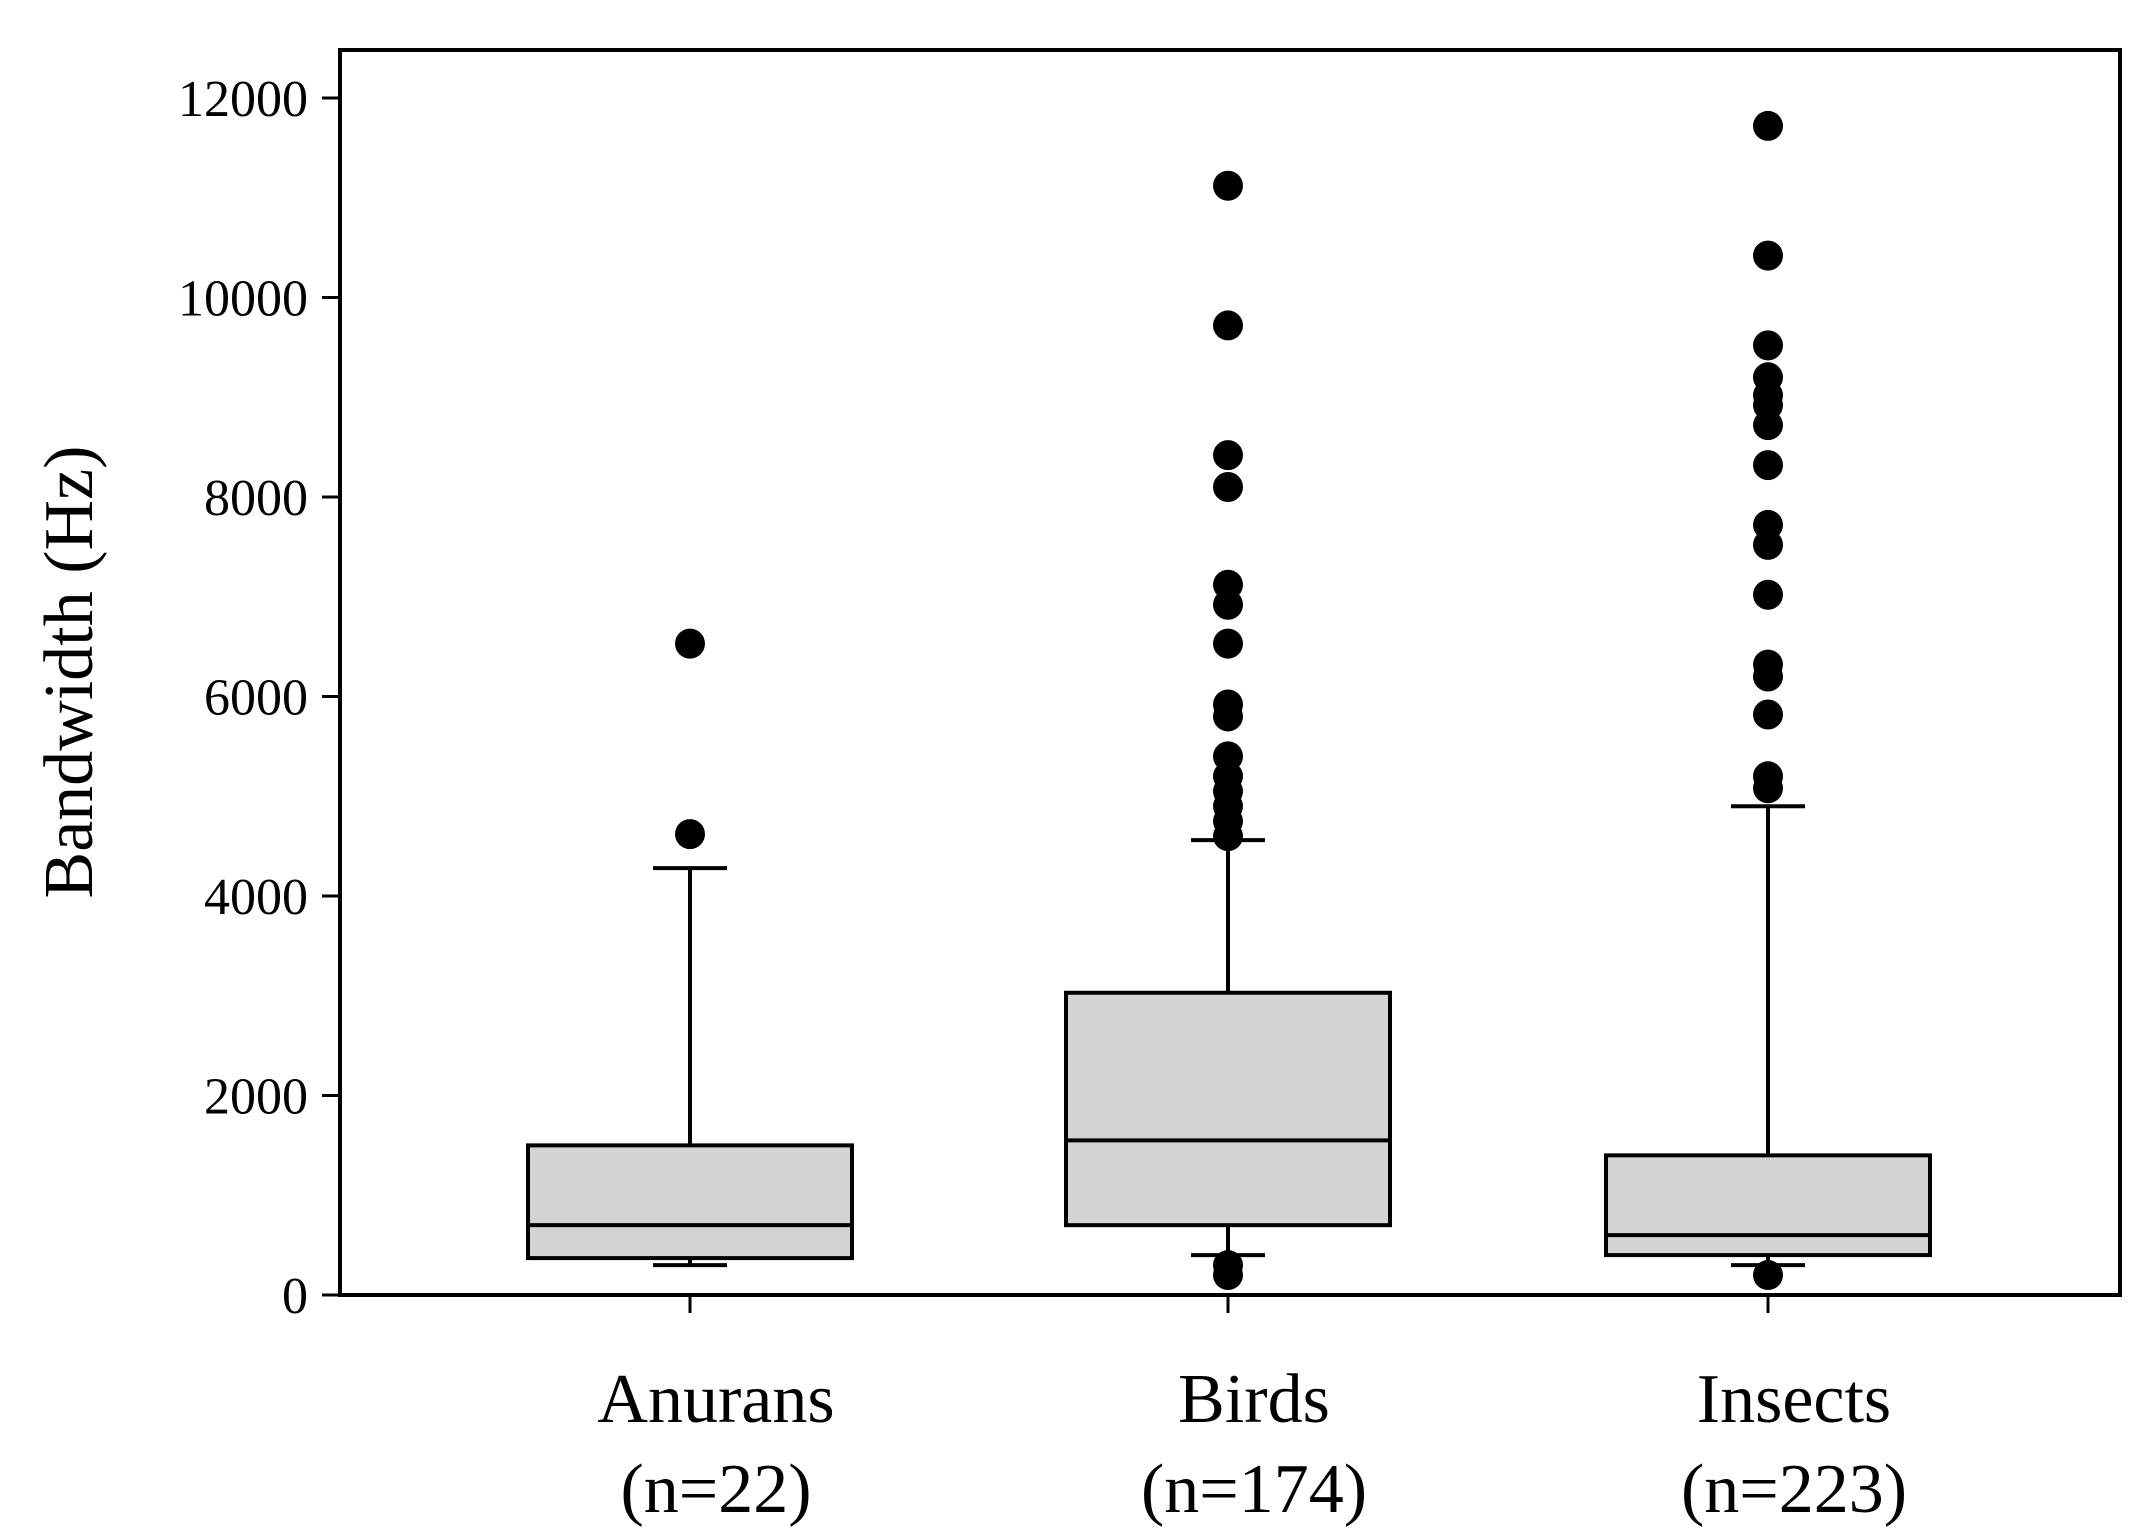  What do you see at coordinates (256, 1097) in the screenshot?
I see `y-tick-label: 2000` at bounding box center [256, 1097].